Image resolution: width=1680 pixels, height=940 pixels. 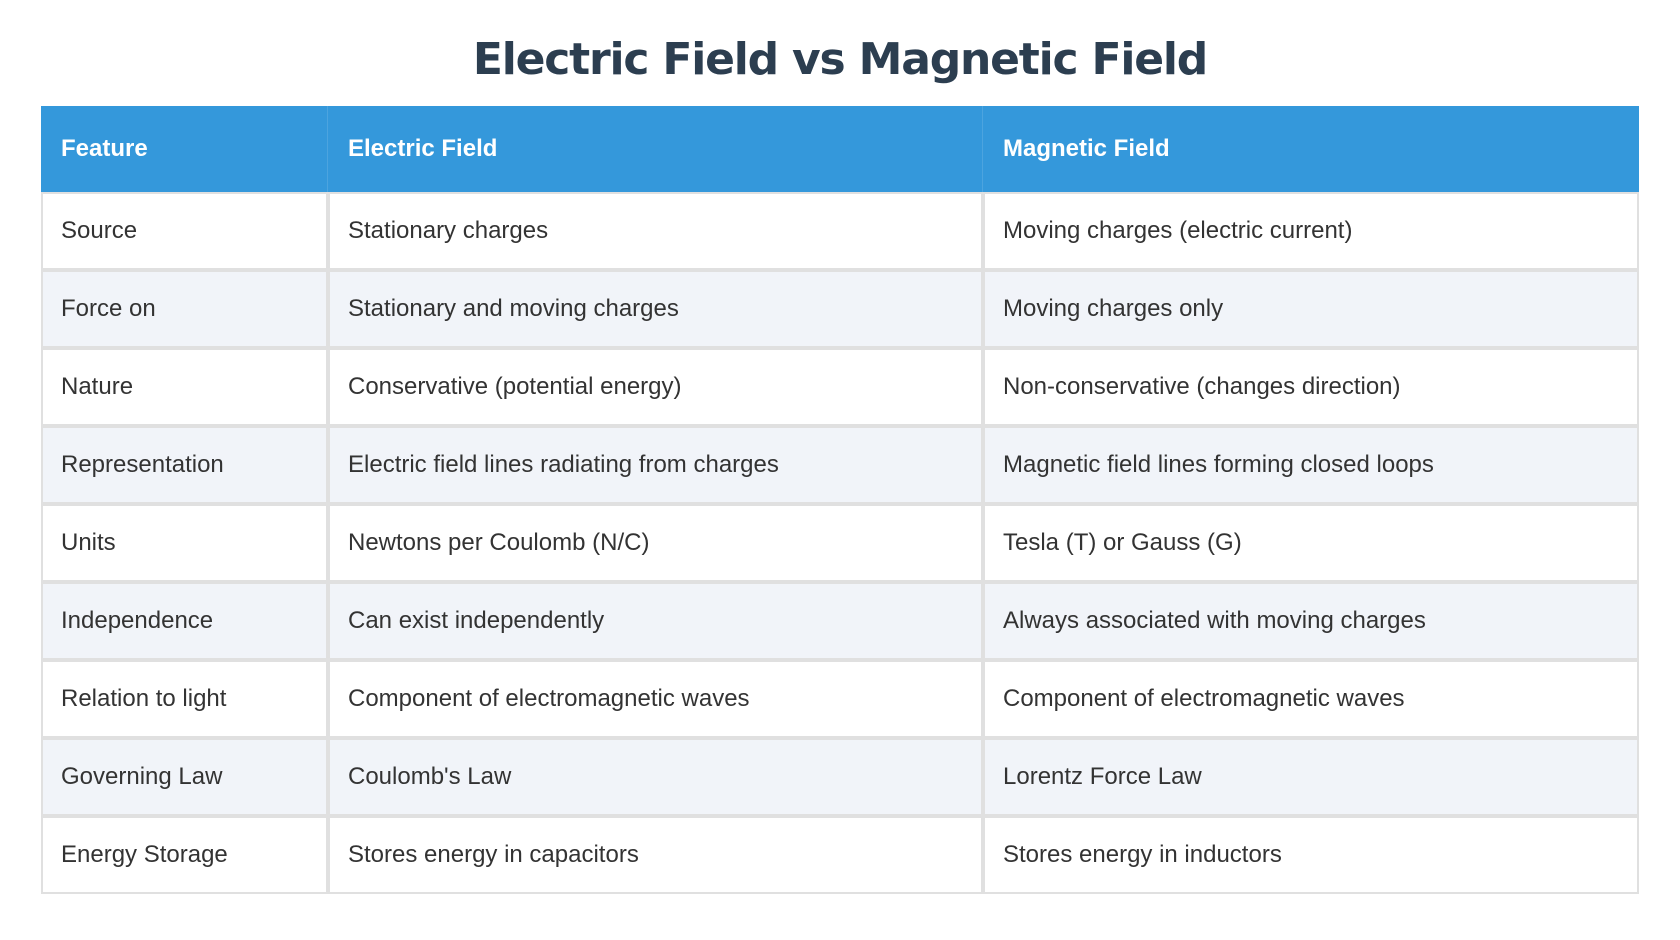 What do you see at coordinates (184, 309) in the screenshot?
I see `feature-cell: Force on` at bounding box center [184, 309].